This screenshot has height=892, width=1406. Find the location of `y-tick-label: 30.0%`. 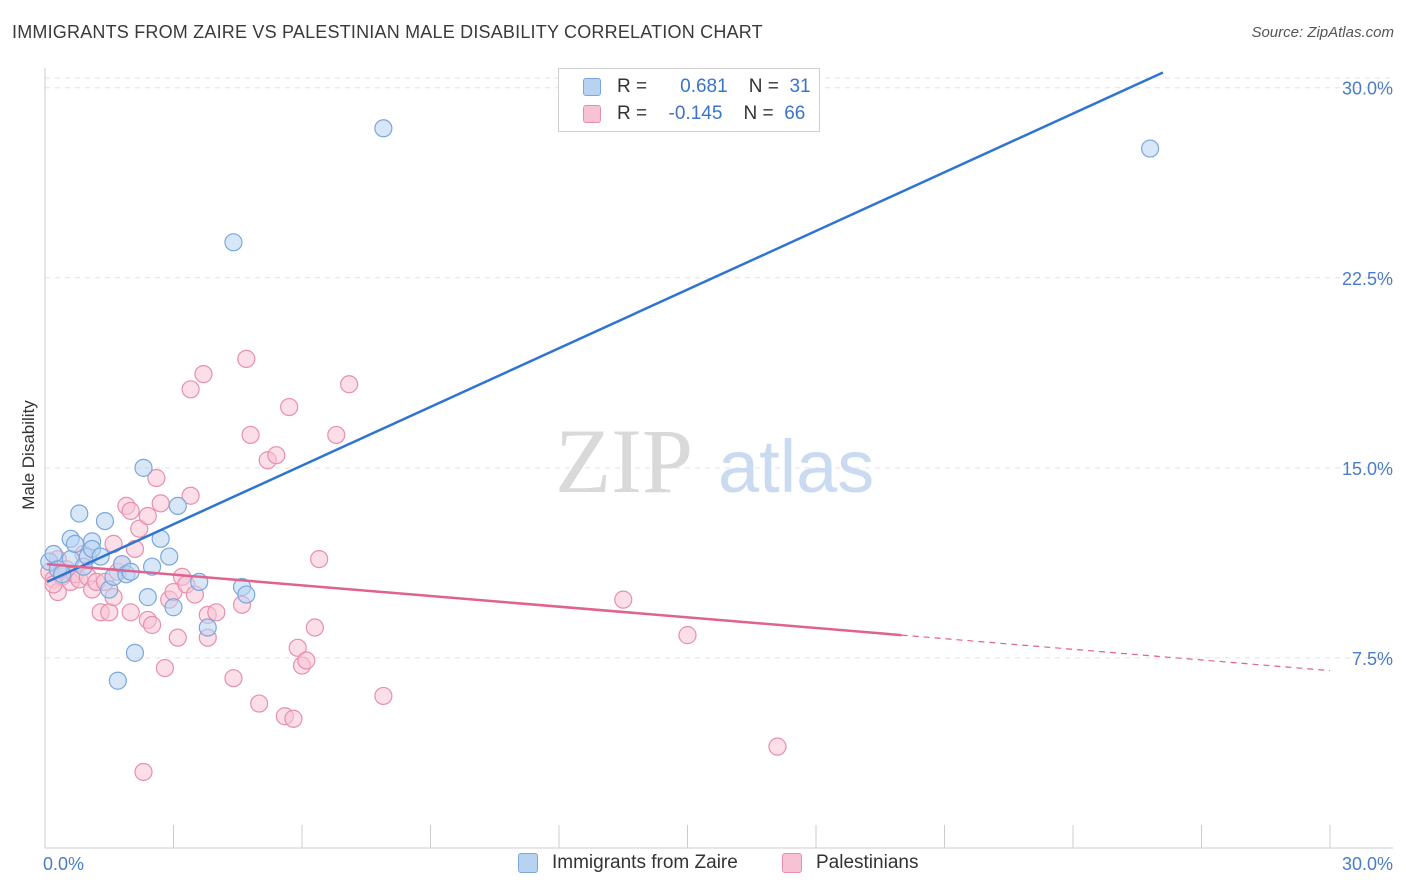

y-tick-label: 30.0% is located at coordinates (1367, 89).